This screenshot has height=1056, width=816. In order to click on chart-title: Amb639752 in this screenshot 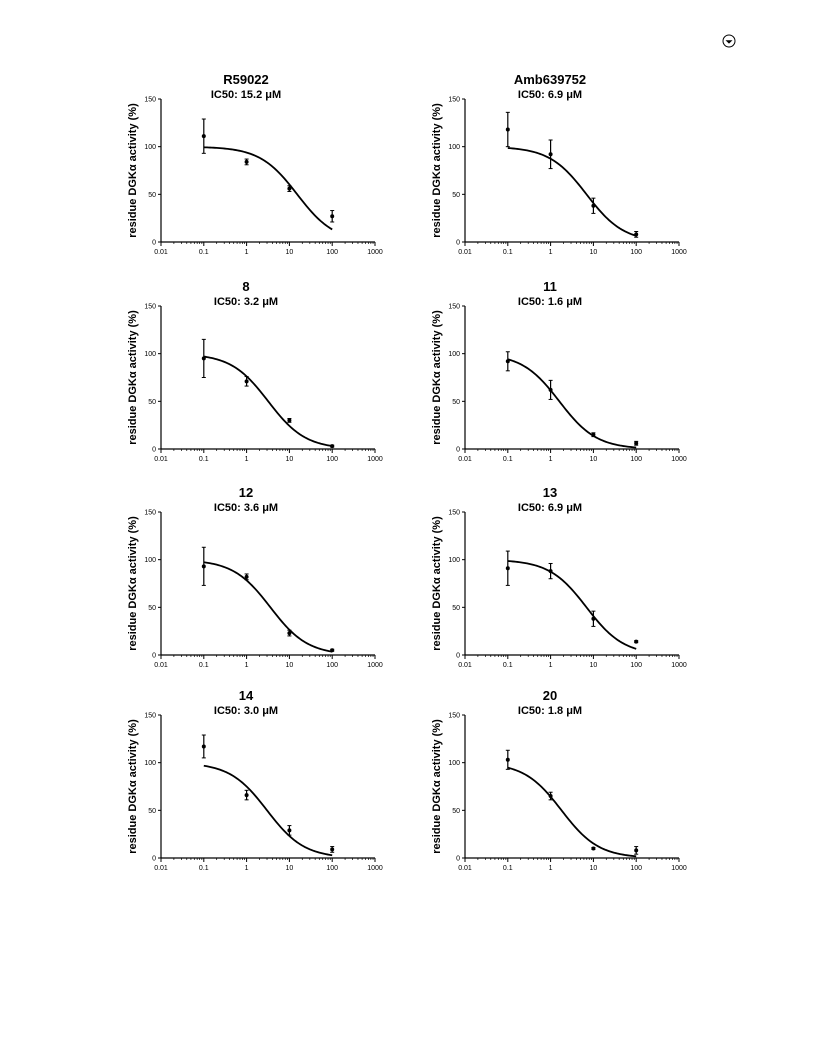, I will do `click(550, 79)`.